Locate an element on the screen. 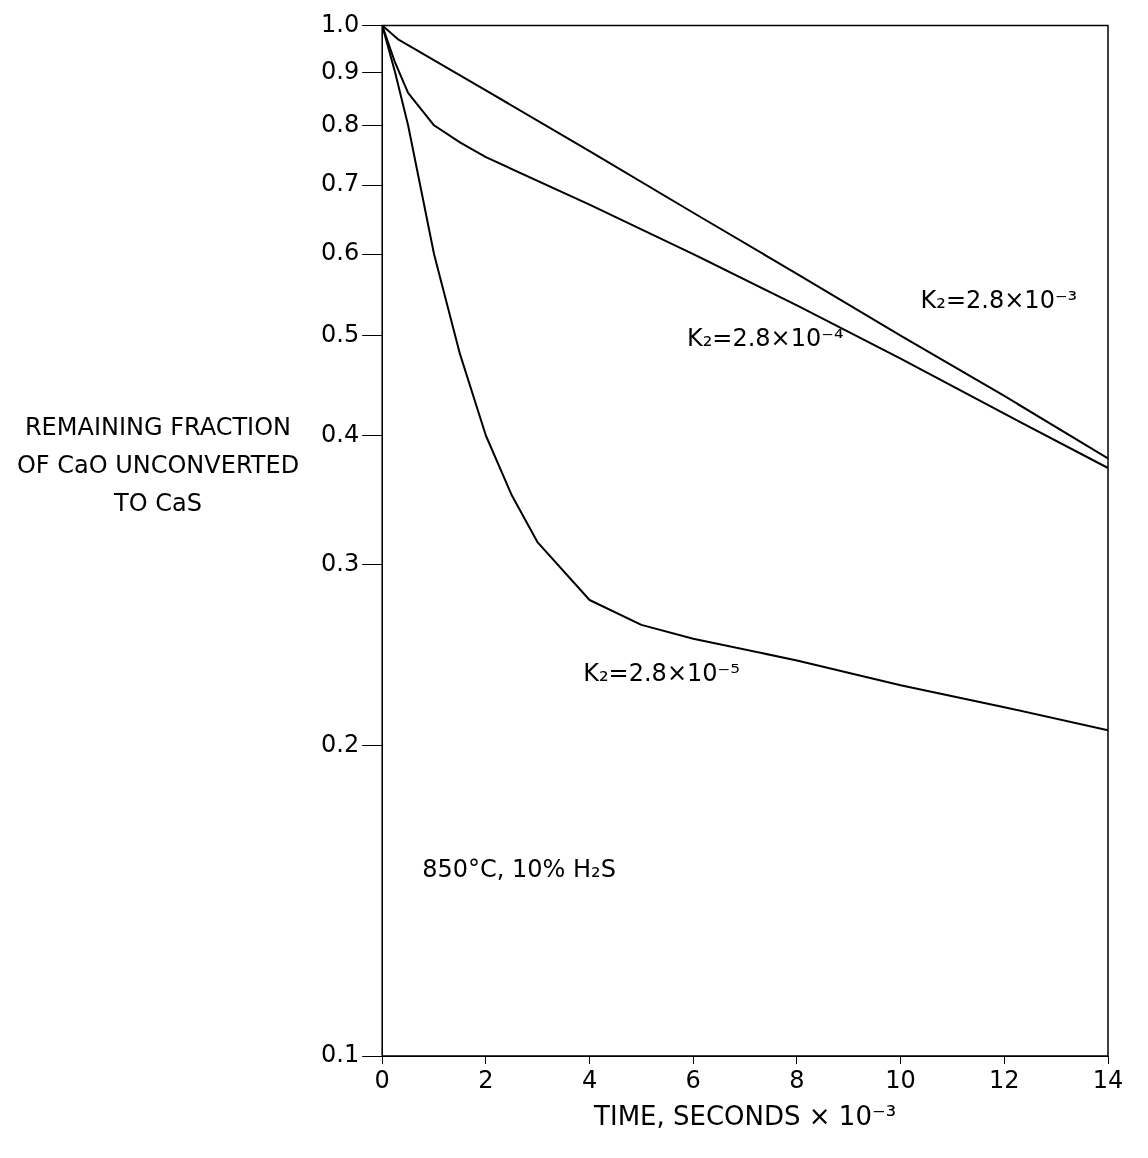 The height and width of the screenshot is (1158, 1148). y-tick-label: 0.8 is located at coordinates (340, 123).